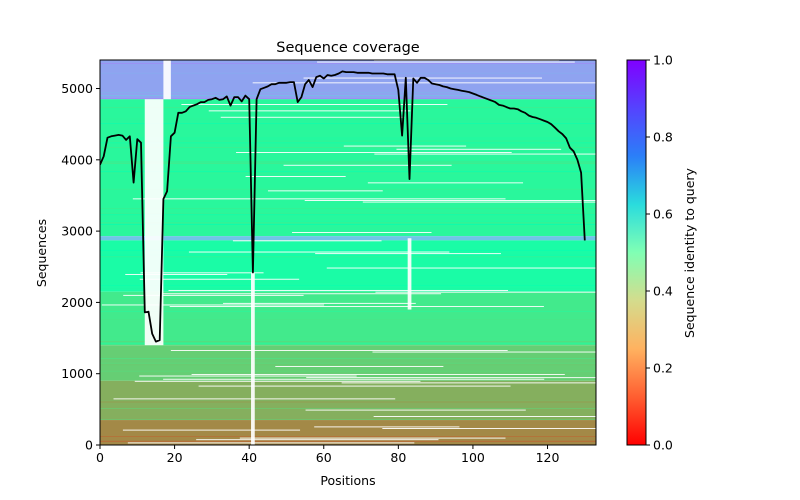 The width and height of the screenshot is (800, 500). I want to click on y-axis-ticks: 0 1000 2000 3000 4000 5000, so click(80, 267).